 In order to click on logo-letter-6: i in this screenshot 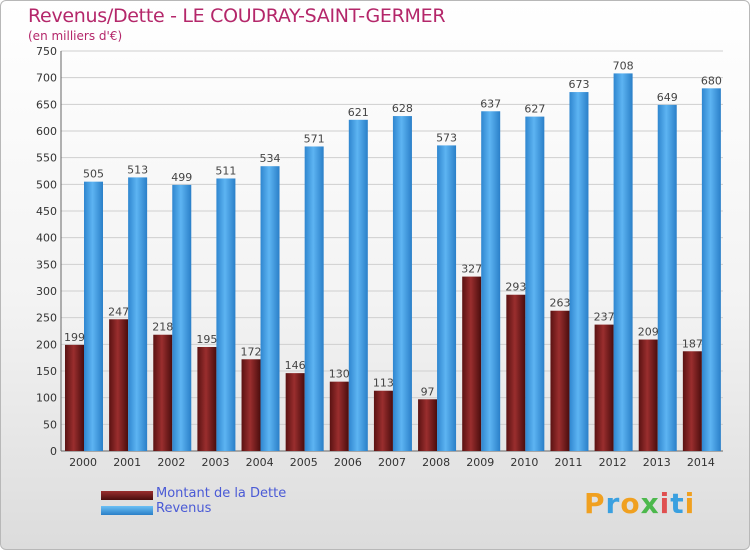, I will do `click(690, 503)`.